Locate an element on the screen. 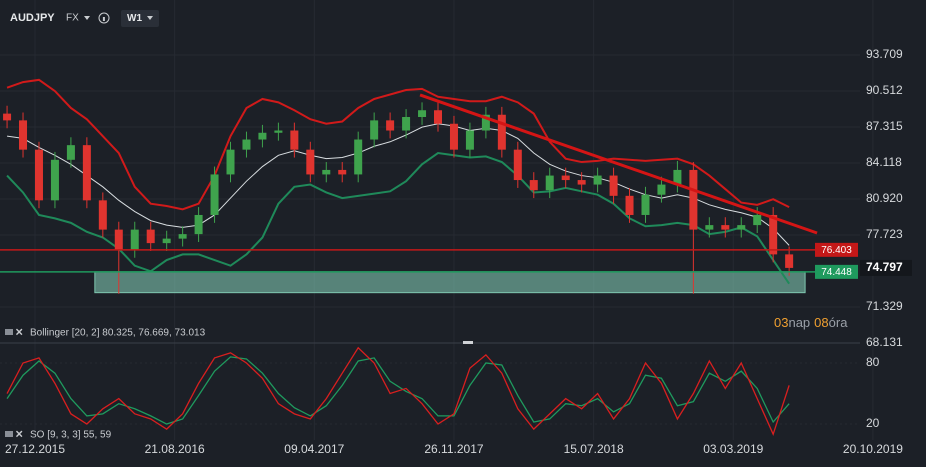 Image resolution: width=926 pixels, height=467 pixels. countdown: 03nap 08óra is located at coordinates (811, 322).